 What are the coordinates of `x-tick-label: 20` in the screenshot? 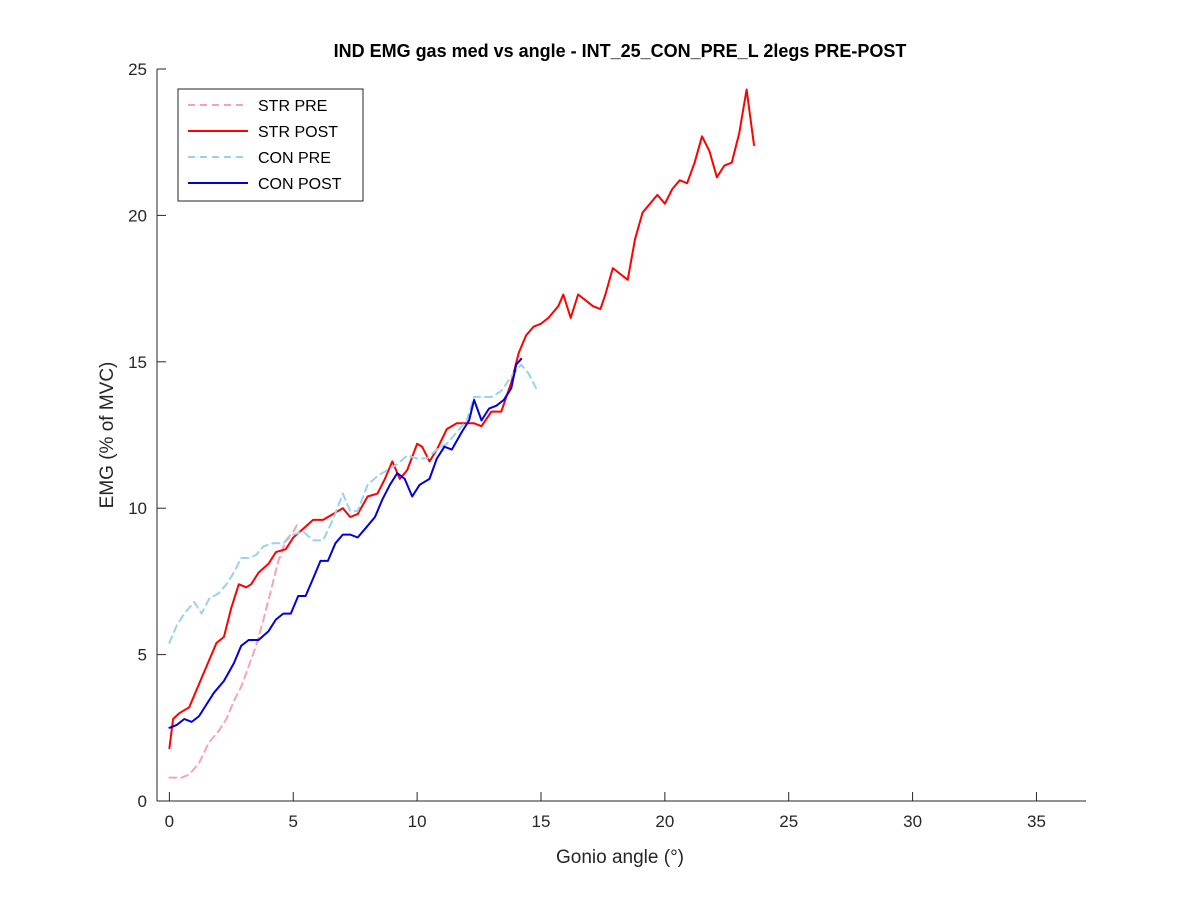 It's located at (664, 821).